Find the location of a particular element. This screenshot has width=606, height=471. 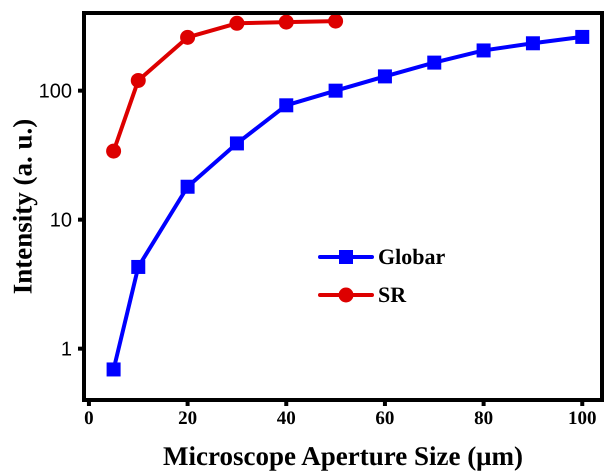

y-tick-label: 1 is located at coordinates (66, 349).